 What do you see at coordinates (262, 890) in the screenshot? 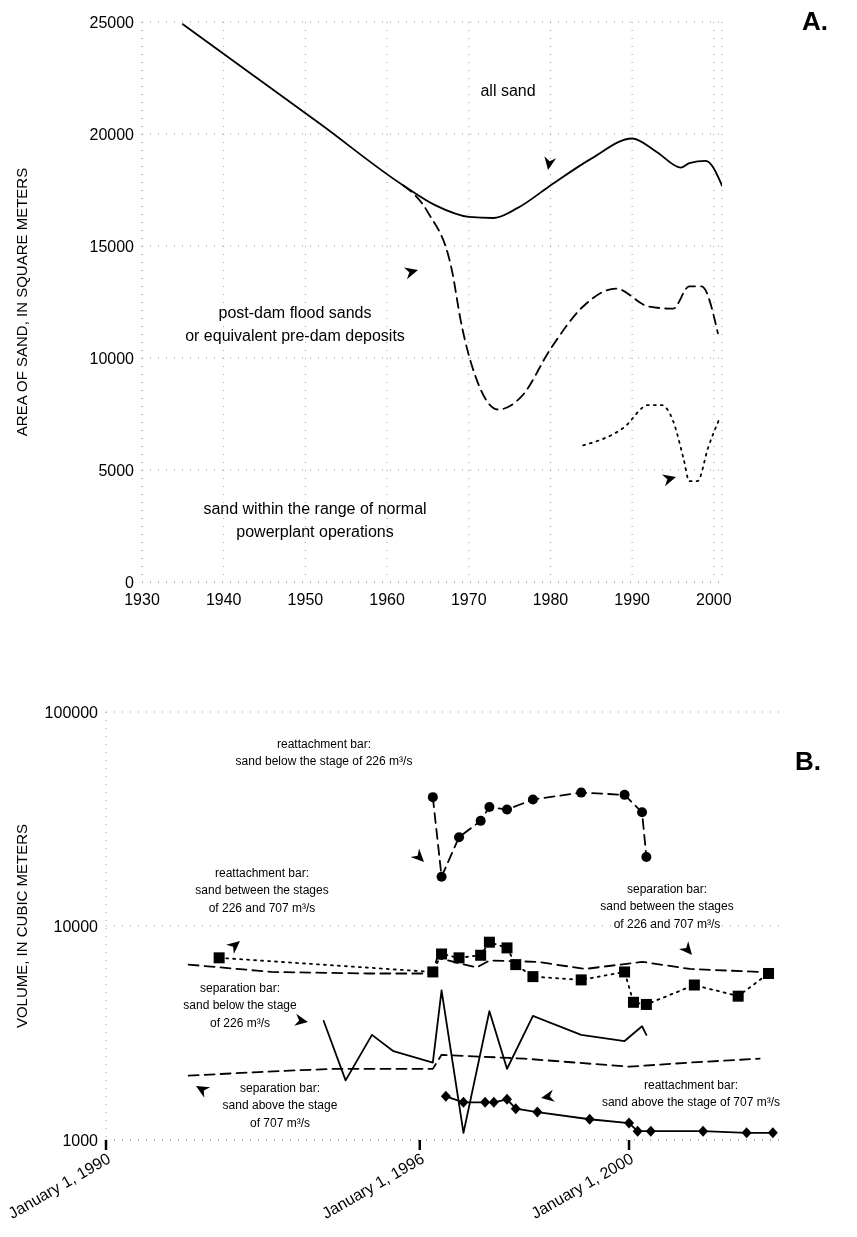
I see `annotation: reattachment bar: sand between the stages of 226 and 707 m³/s` at bounding box center [262, 890].